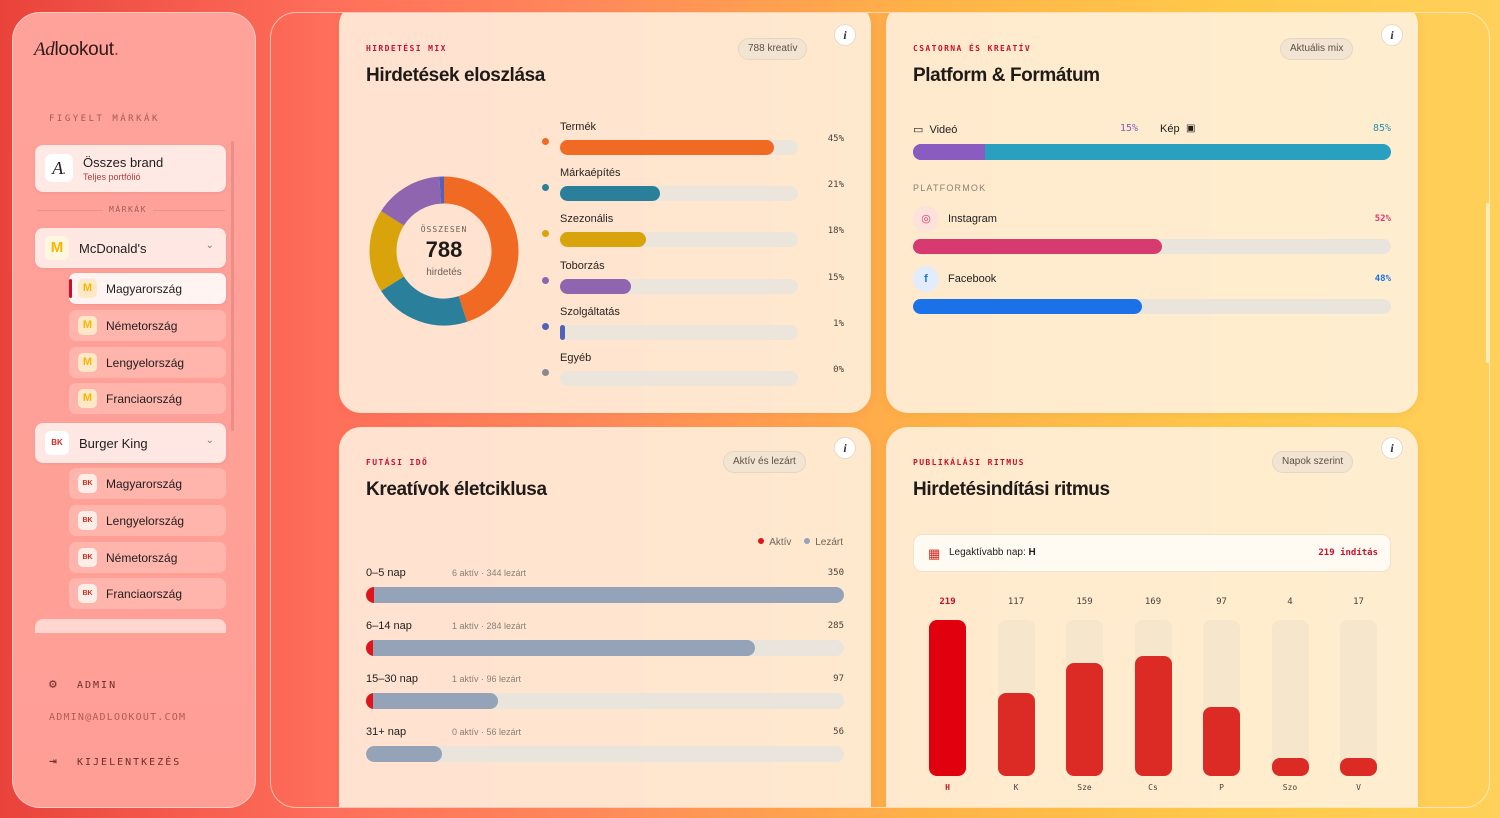 This screenshot has width=1500, height=818. I want to click on donut-bottom-label: hirdetés, so click(444, 272).